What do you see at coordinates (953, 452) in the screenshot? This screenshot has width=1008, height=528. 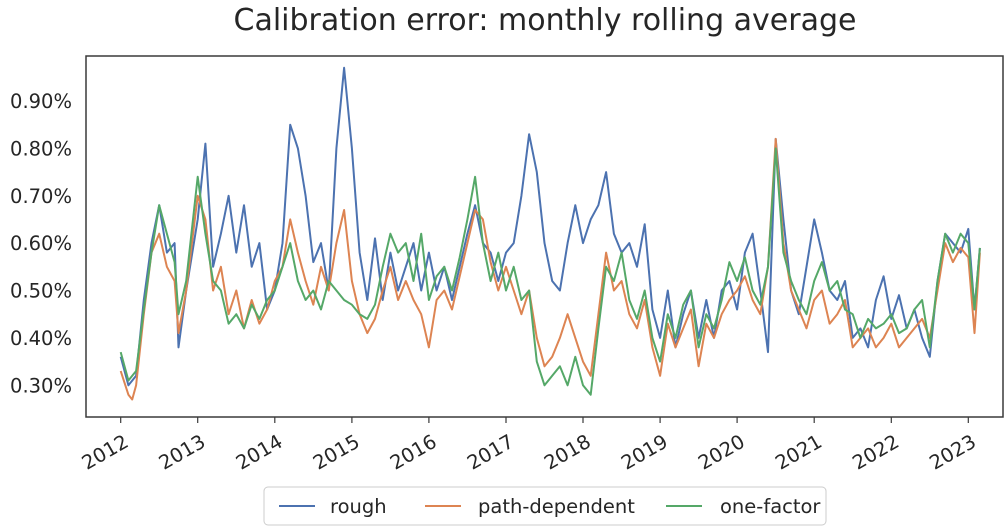 I see `x-tick-label: 2023` at bounding box center [953, 452].